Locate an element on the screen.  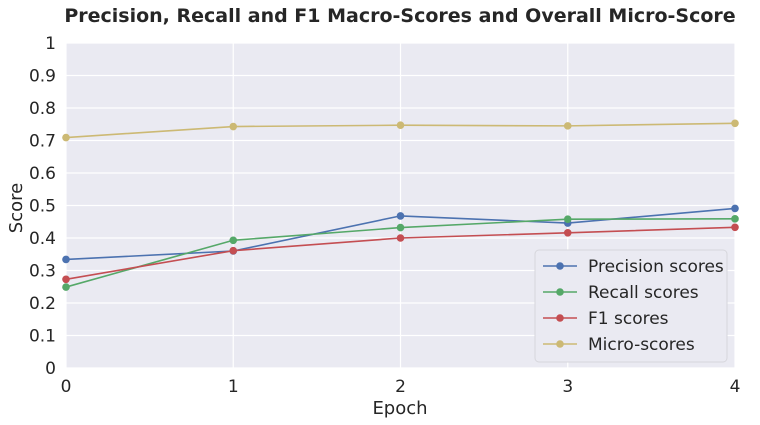
y-tick-label: 0.7 is located at coordinates (42, 142).